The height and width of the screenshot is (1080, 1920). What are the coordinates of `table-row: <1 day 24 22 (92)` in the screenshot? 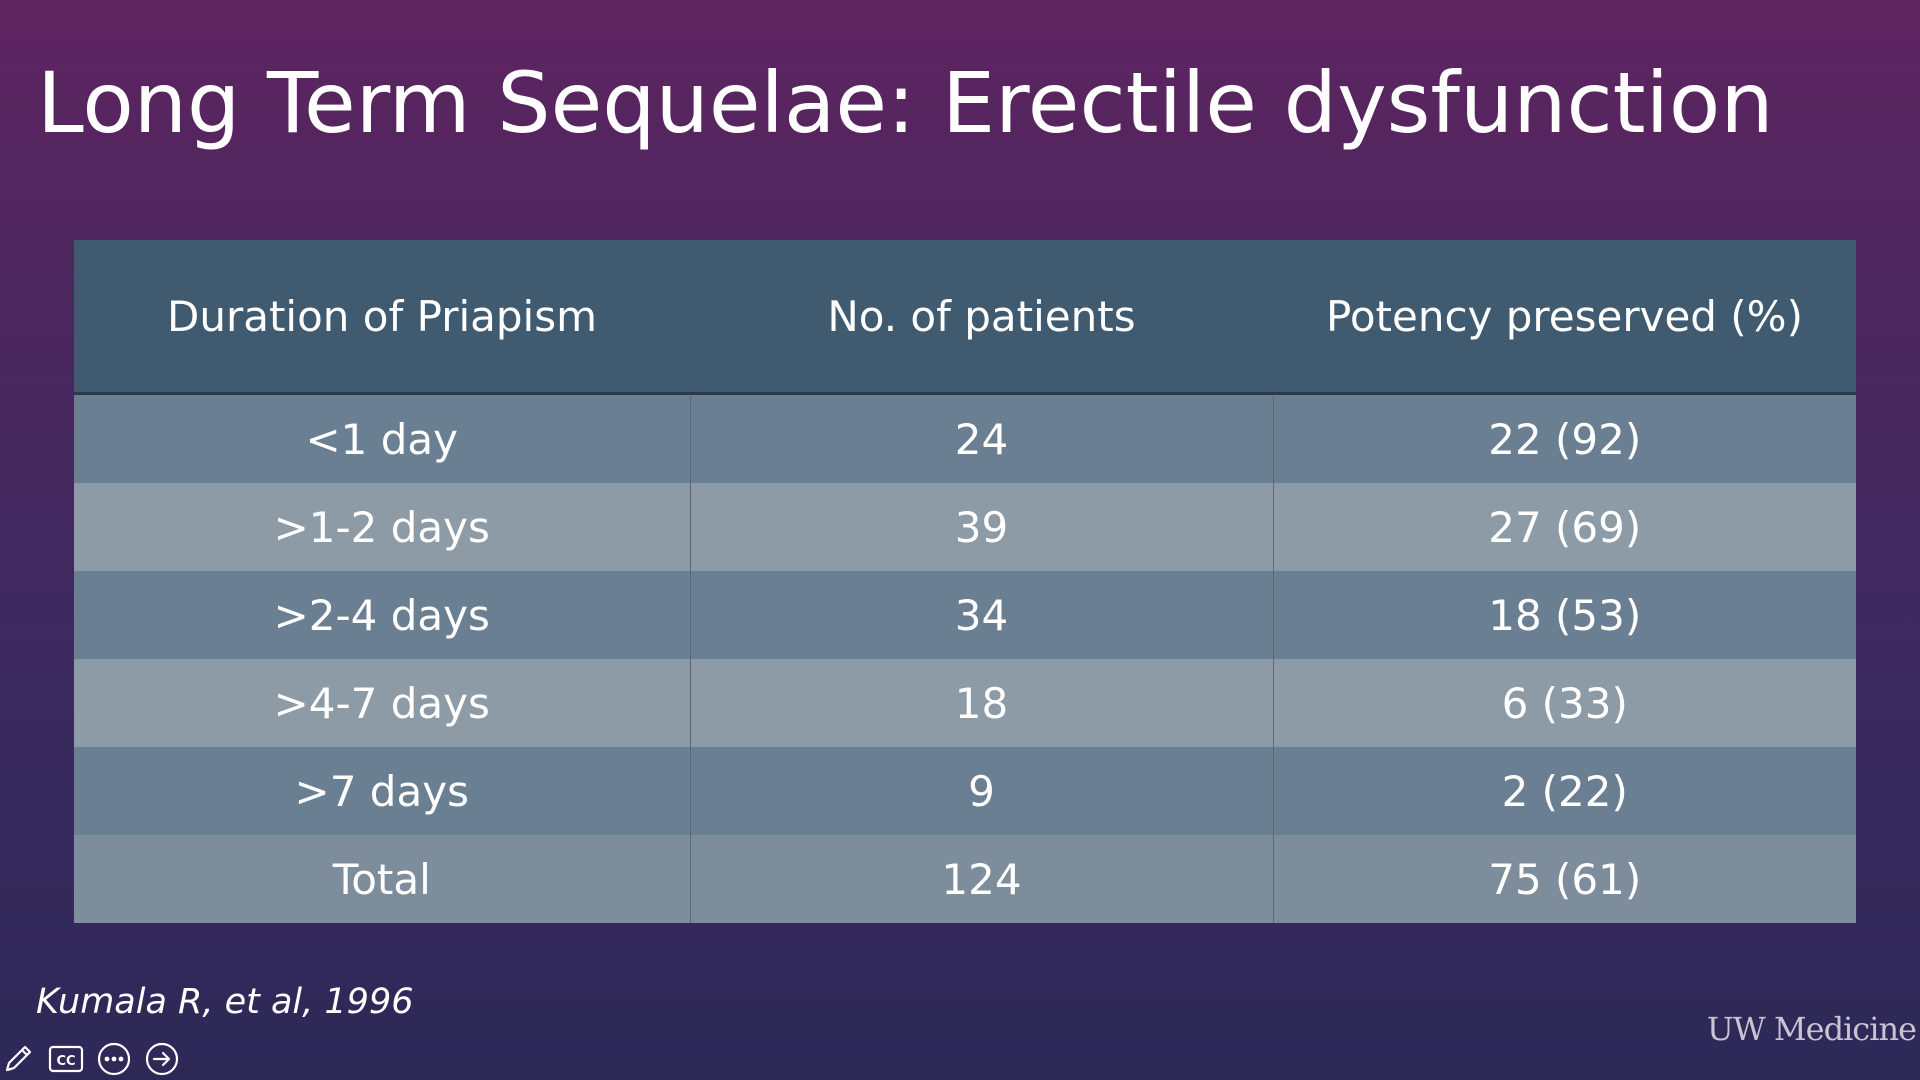 It's located at (965, 438).